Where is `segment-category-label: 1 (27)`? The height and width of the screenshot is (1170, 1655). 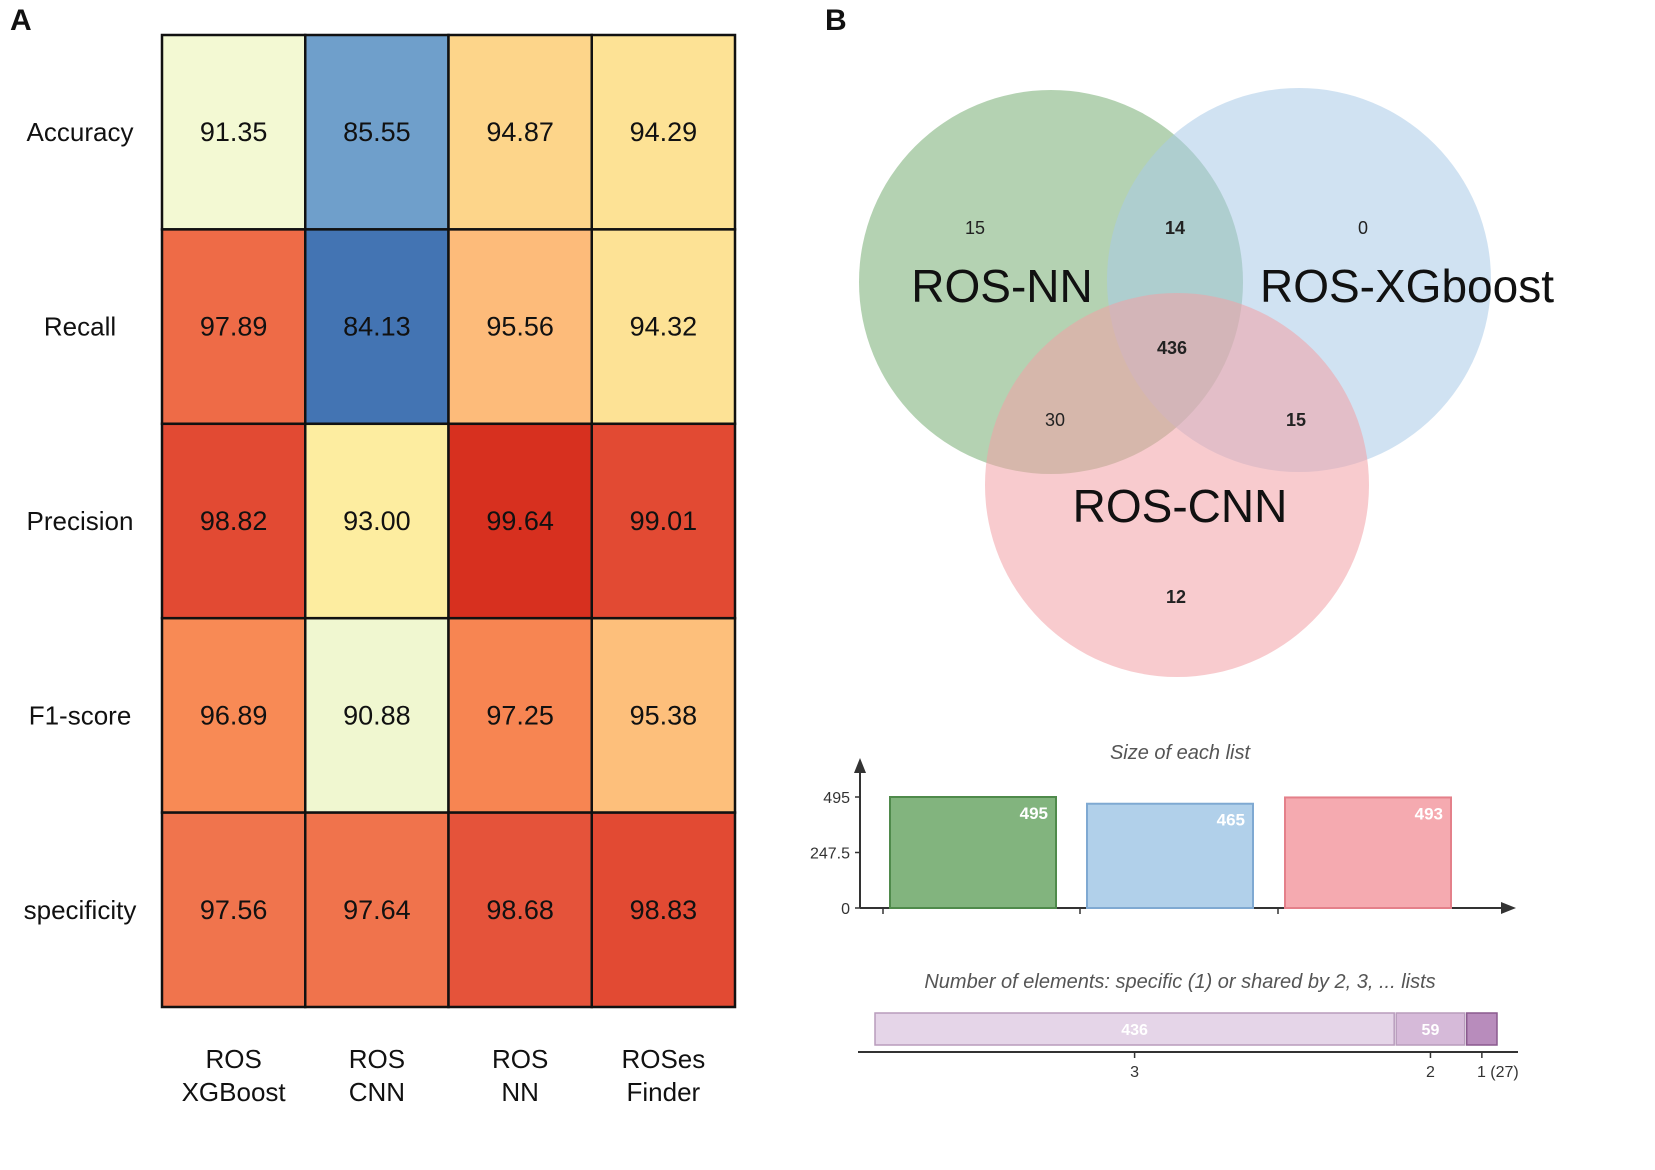
segment-category-label: 1 (27) is located at coordinates (1498, 1072).